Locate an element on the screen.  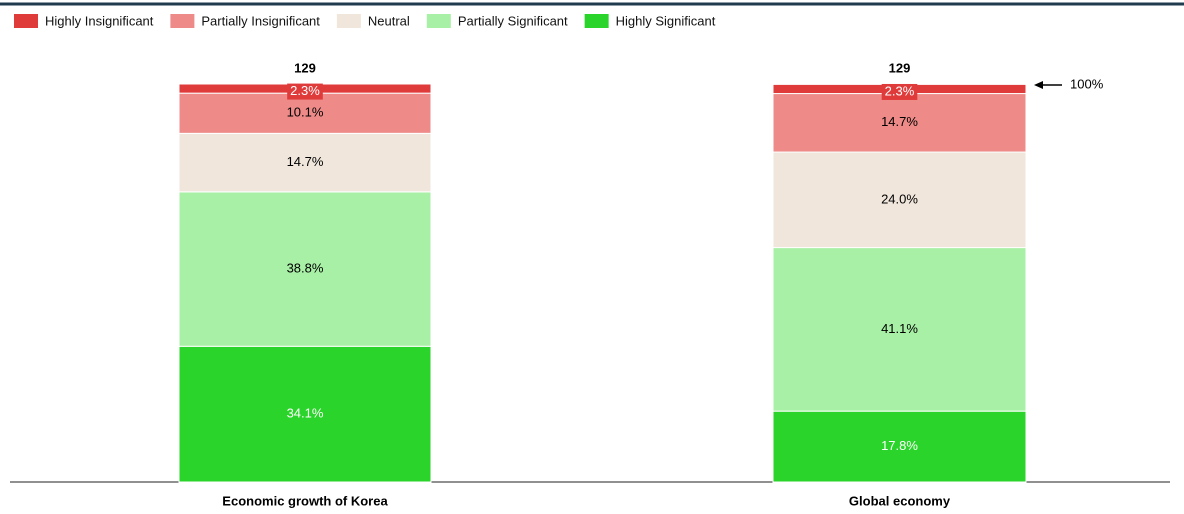
value-label: 10.1% is located at coordinates (305, 112).